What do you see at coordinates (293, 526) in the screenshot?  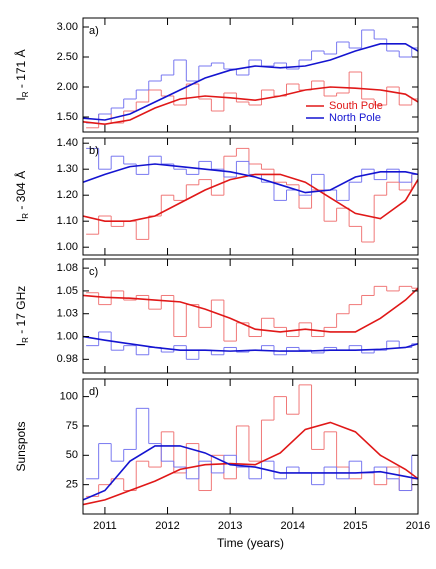 I see `x-tick-label: 2014` at bounding box center [293, 526].